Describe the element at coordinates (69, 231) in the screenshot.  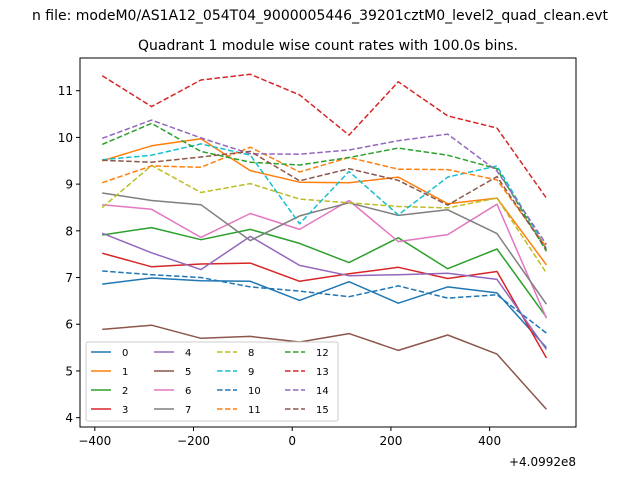
I see `y-tick-label: 8` at that location.